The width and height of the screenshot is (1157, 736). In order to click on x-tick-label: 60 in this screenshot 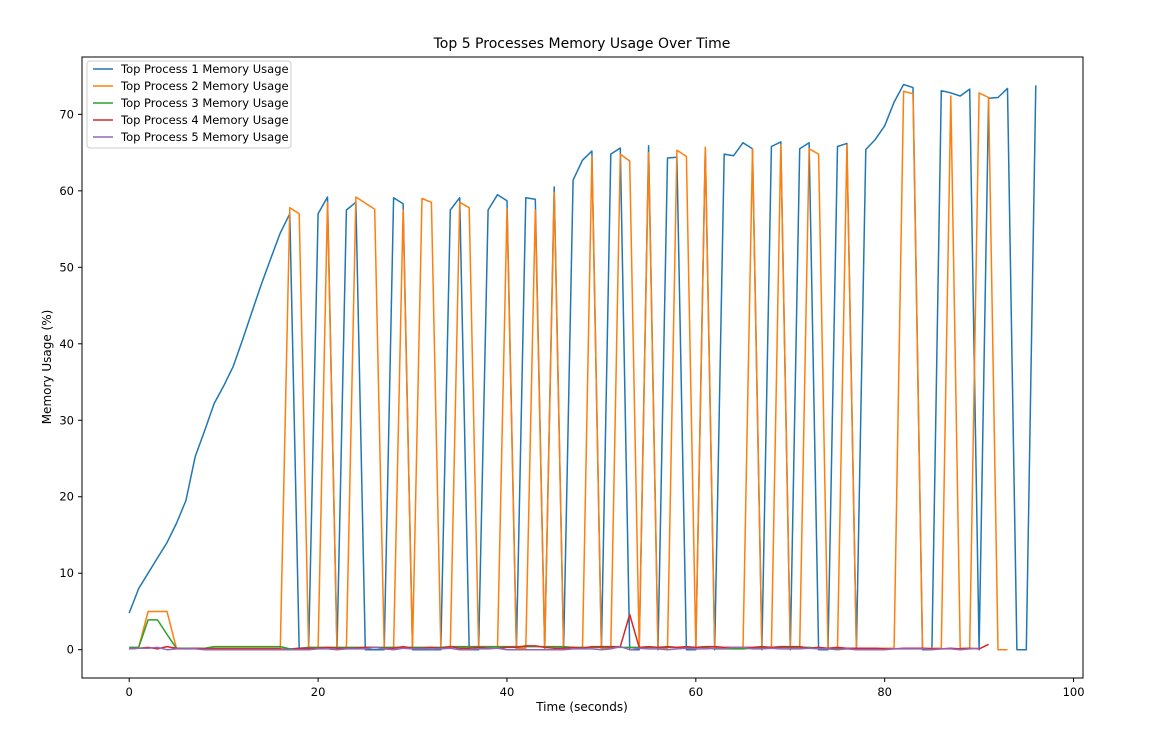, I will do `click(696, 692)`.